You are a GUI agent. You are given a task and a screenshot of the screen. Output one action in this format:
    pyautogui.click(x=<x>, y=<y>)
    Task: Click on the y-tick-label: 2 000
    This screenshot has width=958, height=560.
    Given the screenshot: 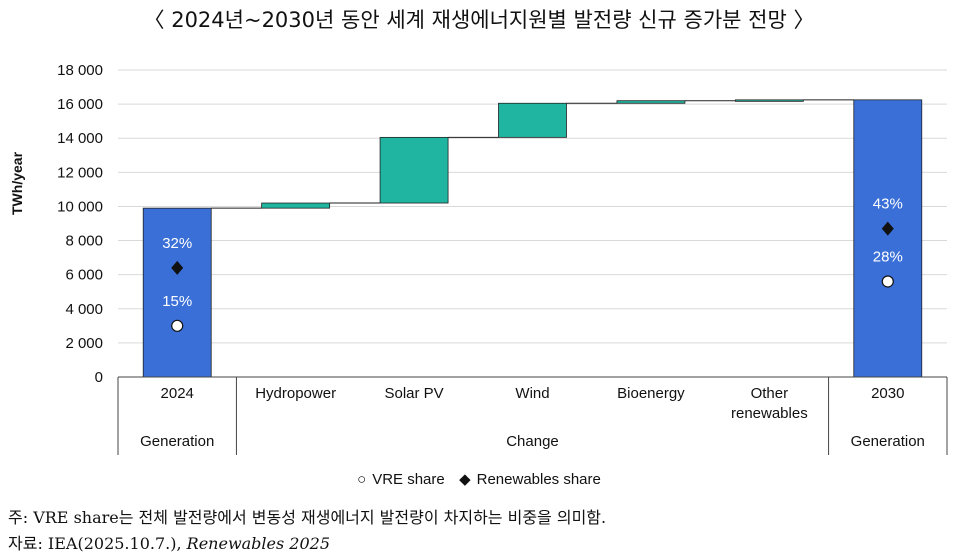 What is the action you would take?
    pyautogui.click(x=84, y=343)
    